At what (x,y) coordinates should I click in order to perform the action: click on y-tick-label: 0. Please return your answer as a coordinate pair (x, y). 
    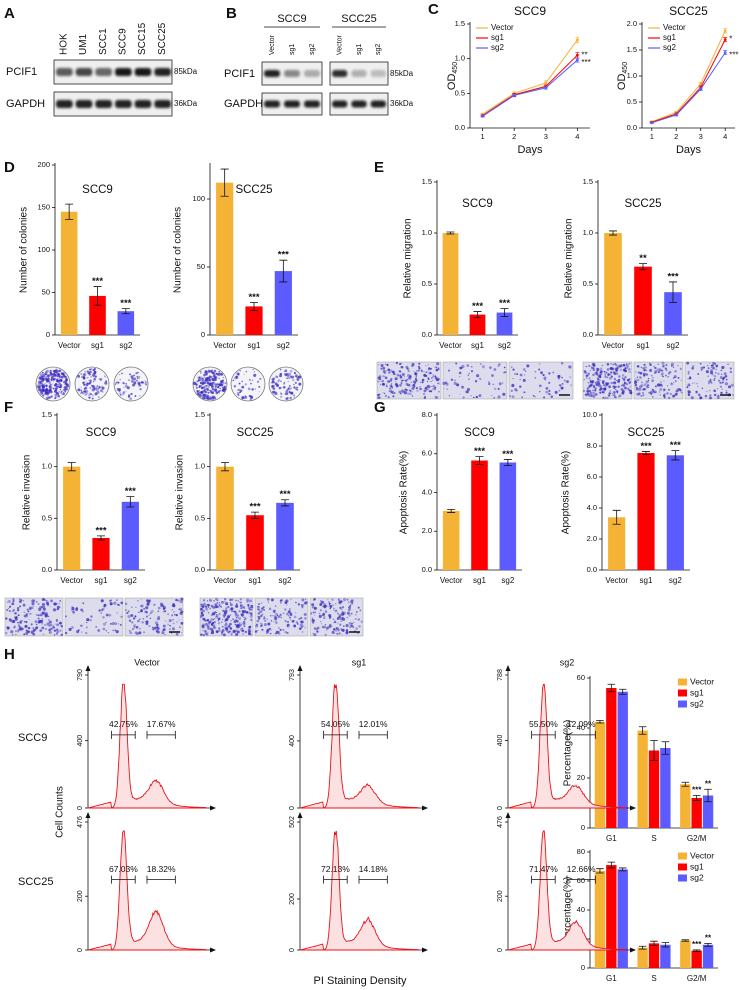
    Looking at the image, I should click on (500, 808).